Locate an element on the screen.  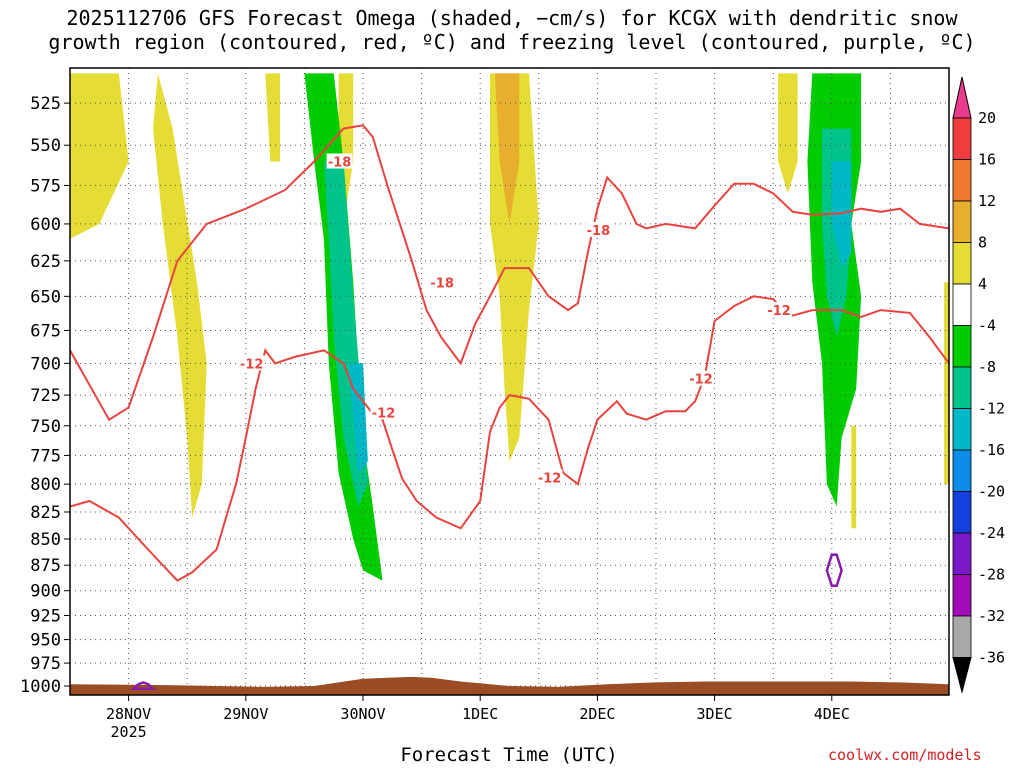
x-tick-label: 3DEC is located at coordinates (715, 714).